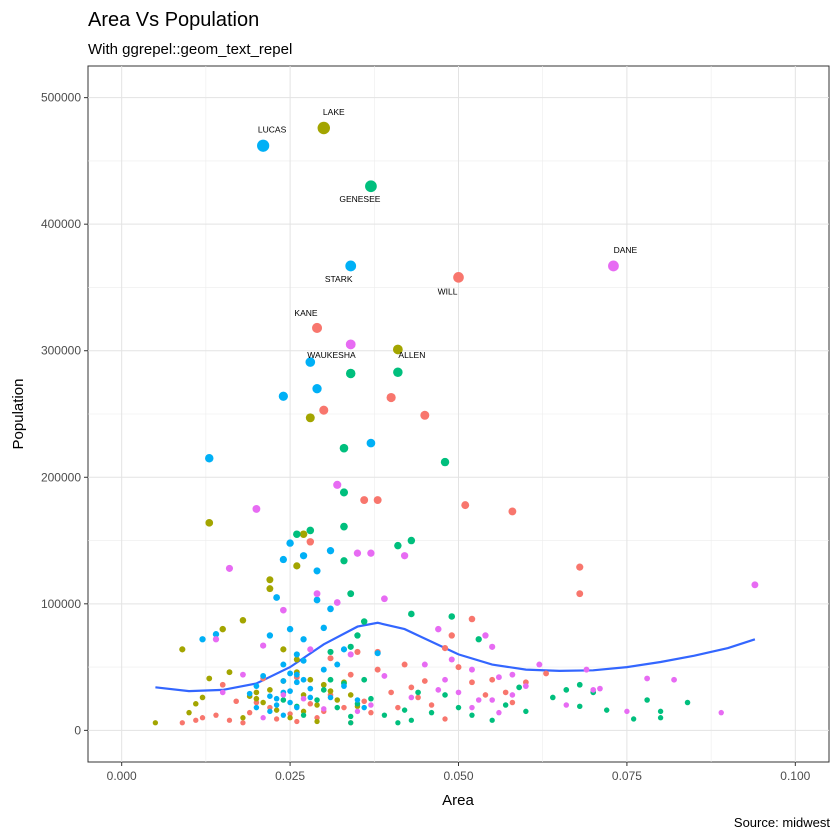 The width and height of the screenshot is (840, 840). Describe the element at coordinates (77, 730) in the screenshot. I see `y-tick-label: 0` at that location.